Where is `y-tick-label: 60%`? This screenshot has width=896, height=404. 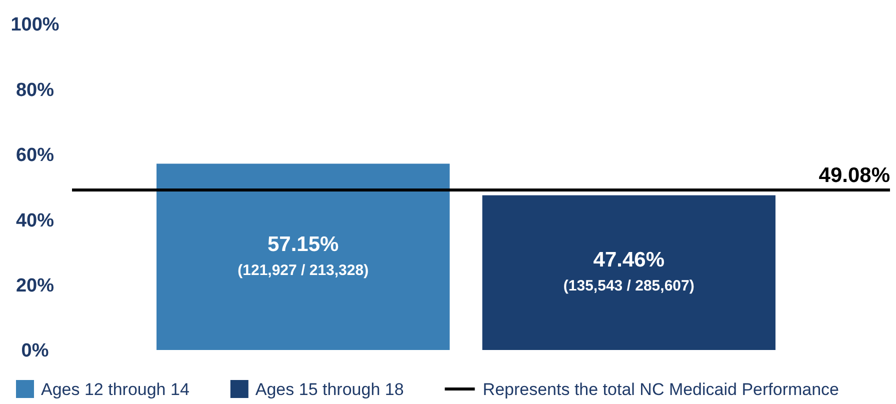 y-tick-label: 60% is located at coordinates (35, 155).